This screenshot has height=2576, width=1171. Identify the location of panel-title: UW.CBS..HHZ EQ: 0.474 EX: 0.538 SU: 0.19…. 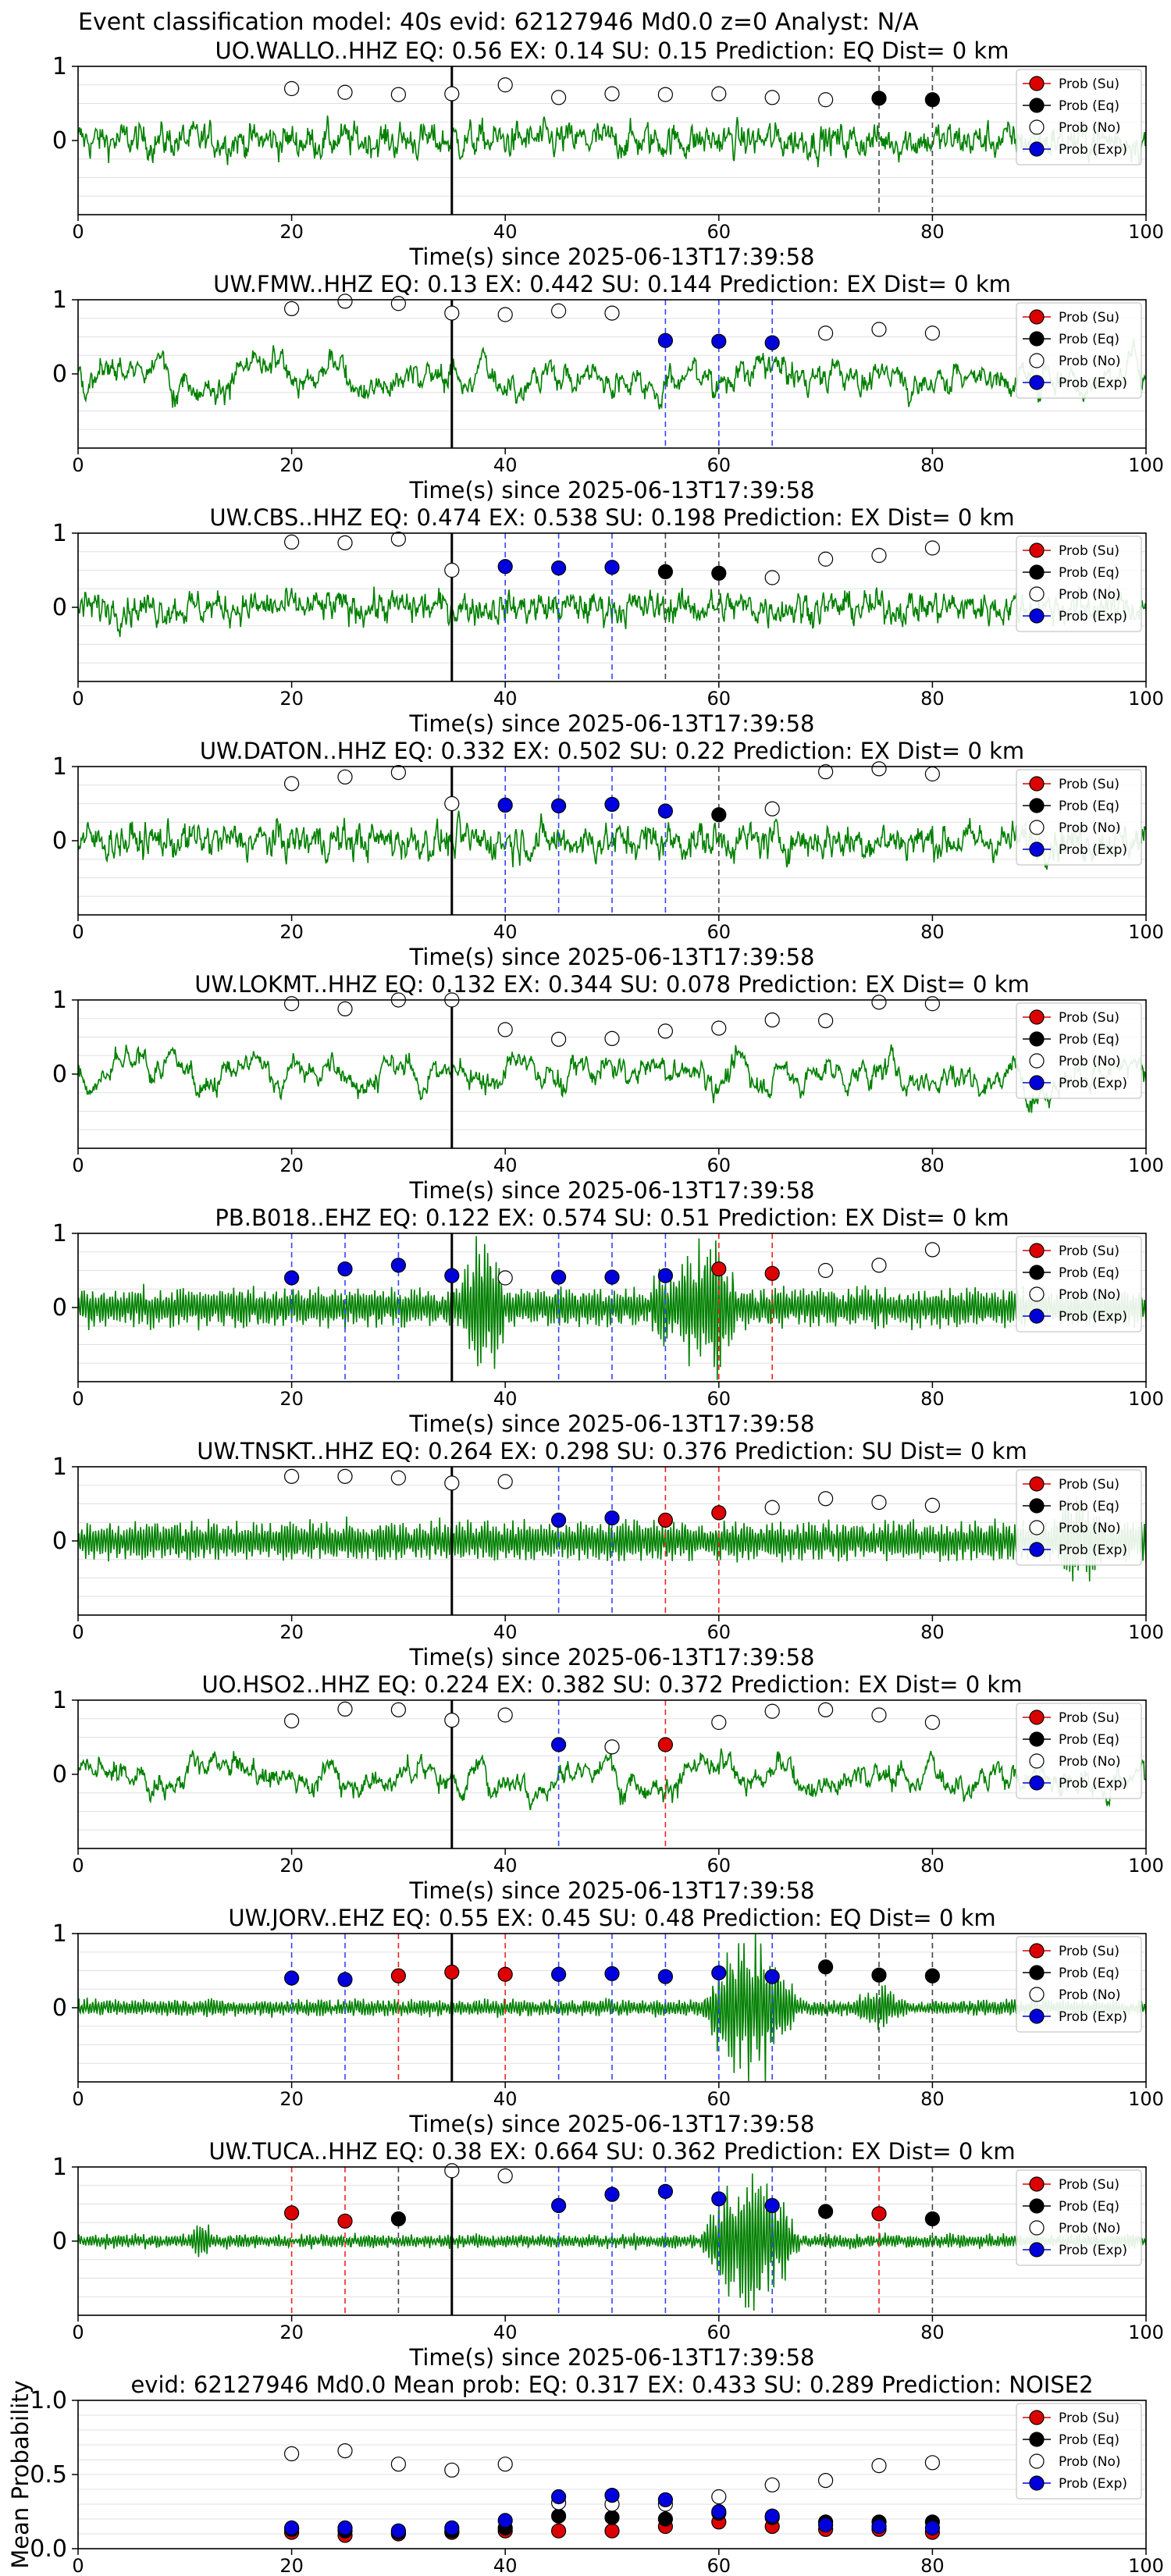
(611, 517).